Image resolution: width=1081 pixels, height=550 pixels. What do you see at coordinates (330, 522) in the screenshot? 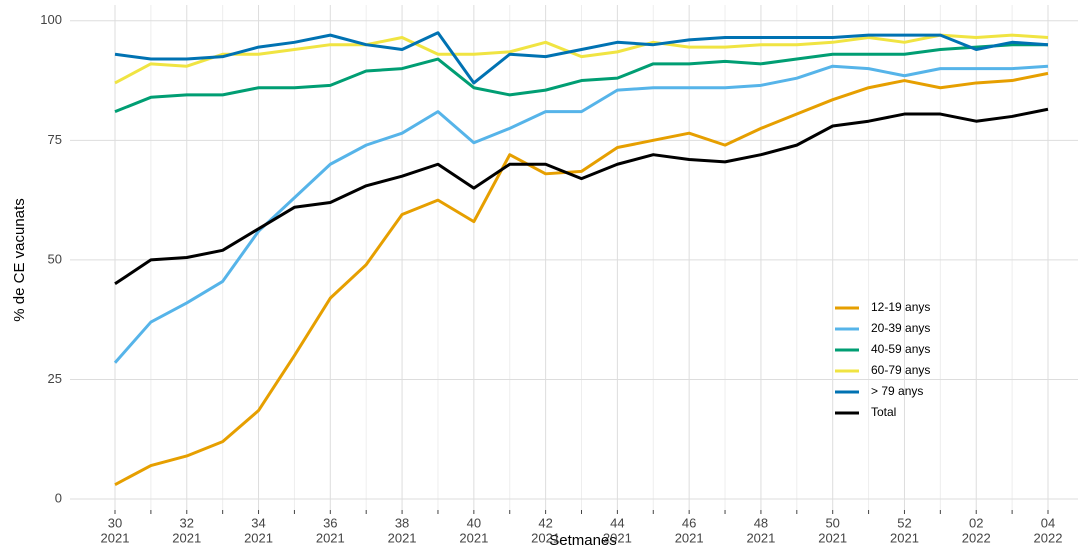
I see `x-tick-label: 36` at bounding box center [330, 522].